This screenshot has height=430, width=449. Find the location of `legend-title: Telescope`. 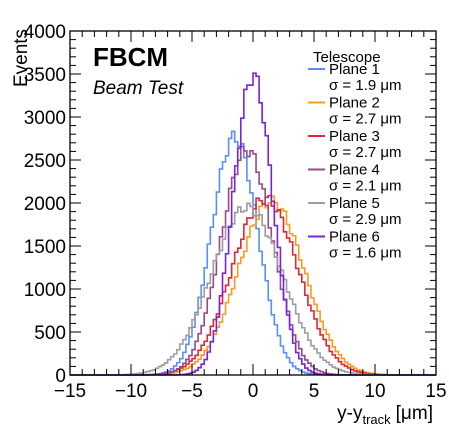

legend-title: Telescope is located at coordinates (347, 57).